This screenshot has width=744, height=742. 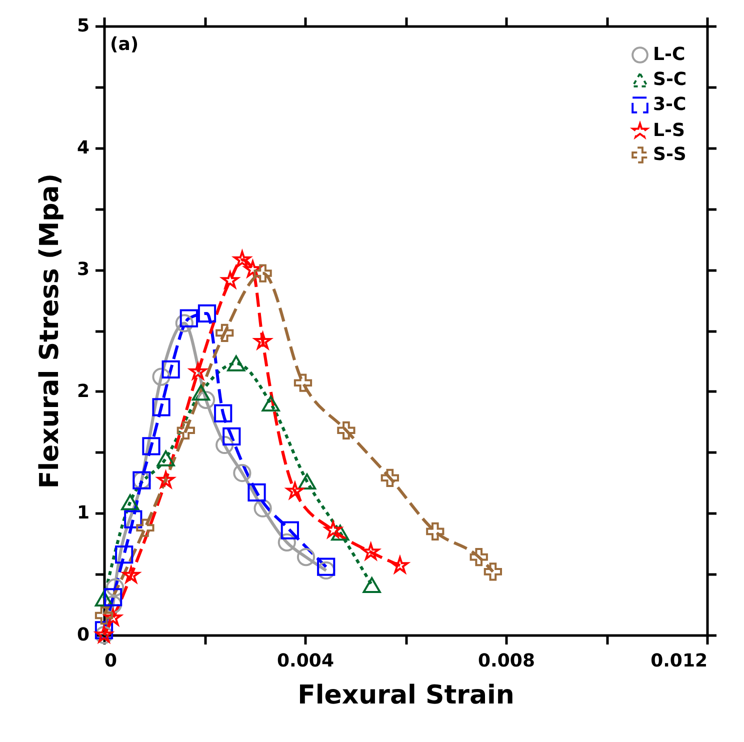 I want to click on y-tick-label: 4, so click(x=83, y=147).